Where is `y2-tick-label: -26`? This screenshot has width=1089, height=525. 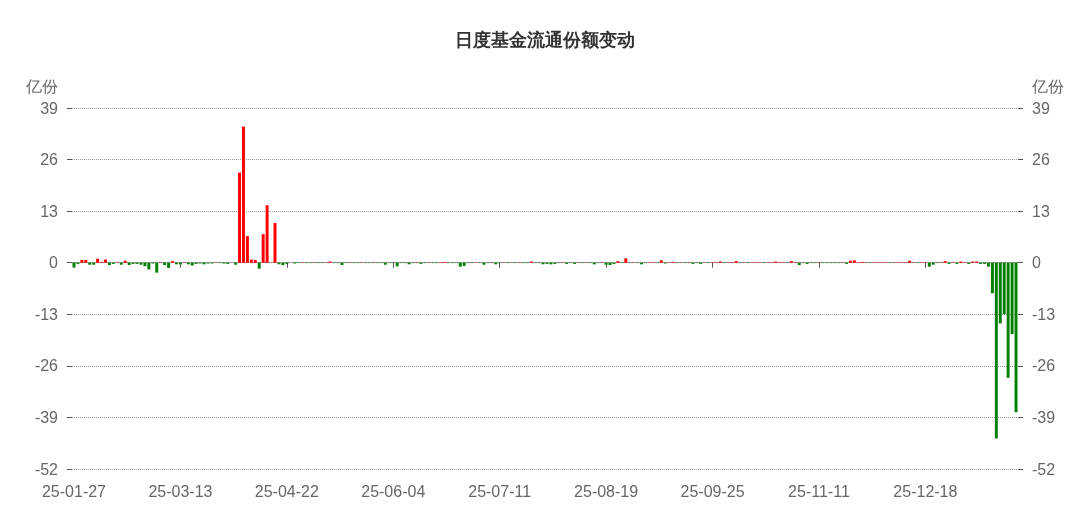
y2-tick-label: -26 is located at coordinates (1044, 366).